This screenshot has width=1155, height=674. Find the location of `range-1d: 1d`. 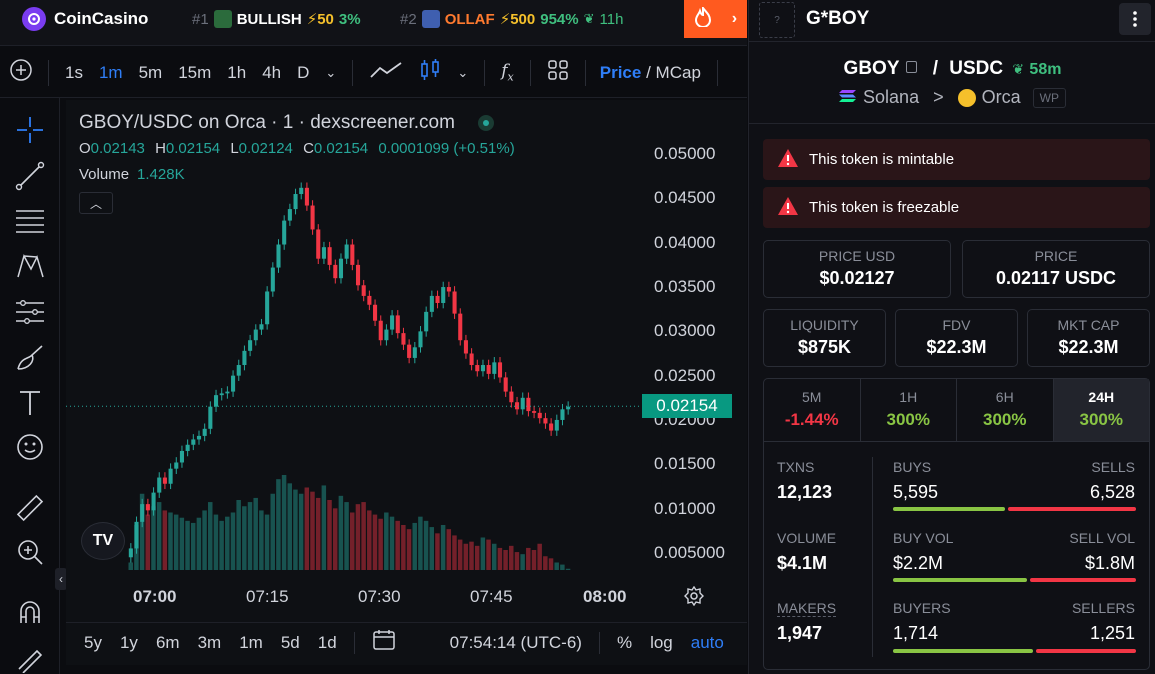

range-1d: 1d is located at coordinates (327, 642).